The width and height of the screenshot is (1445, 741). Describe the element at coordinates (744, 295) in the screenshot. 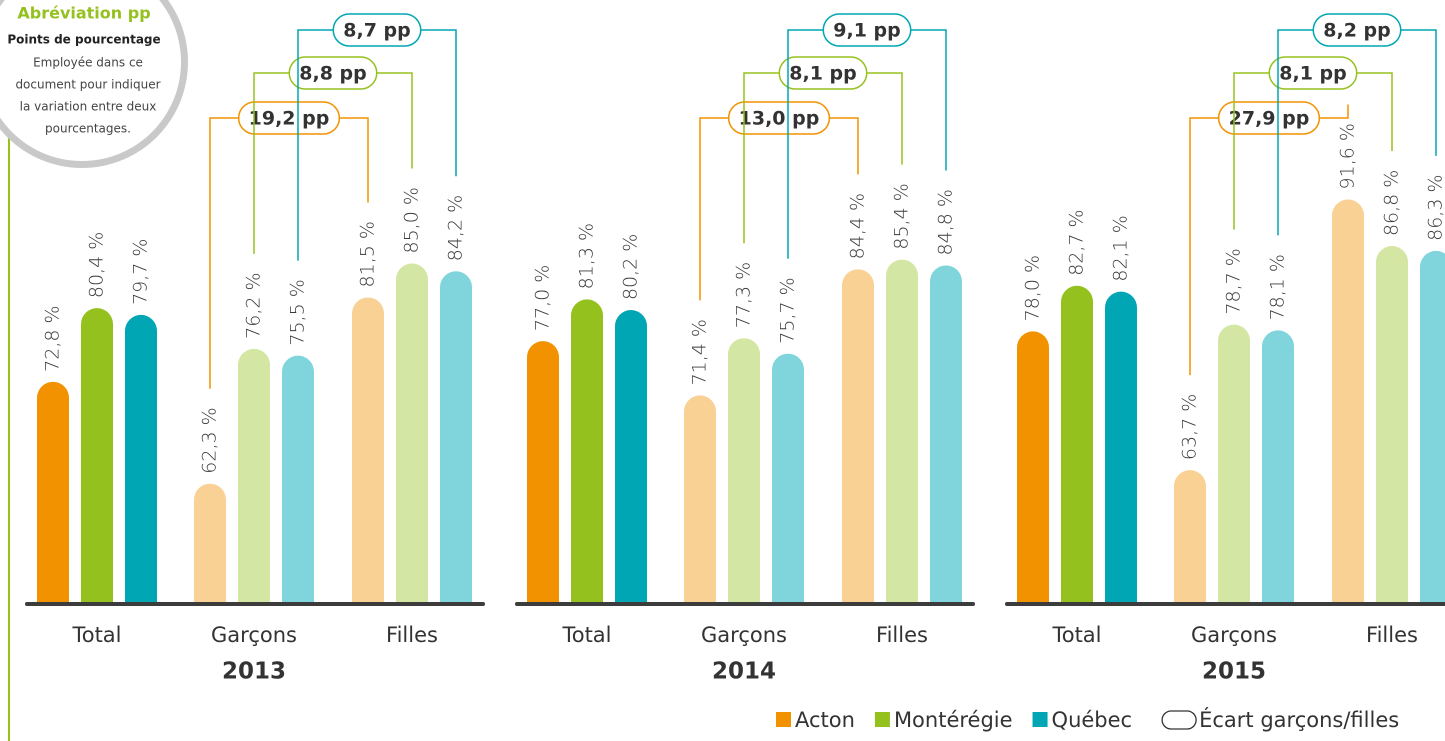

I see `value-label: 77,3 %` at that location.